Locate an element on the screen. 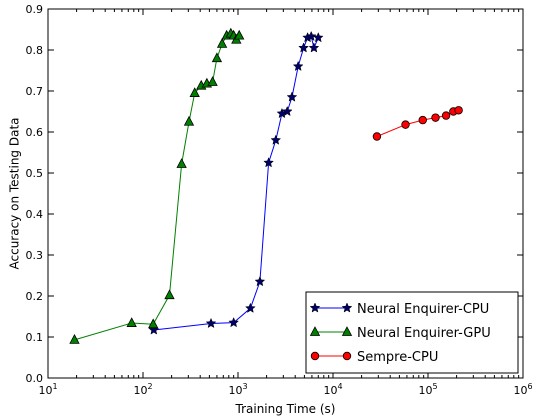 Image resolution: width=535 pixels, height=419 pixels. y-tick-label: 0.1 is located at coordinates (35, 337).